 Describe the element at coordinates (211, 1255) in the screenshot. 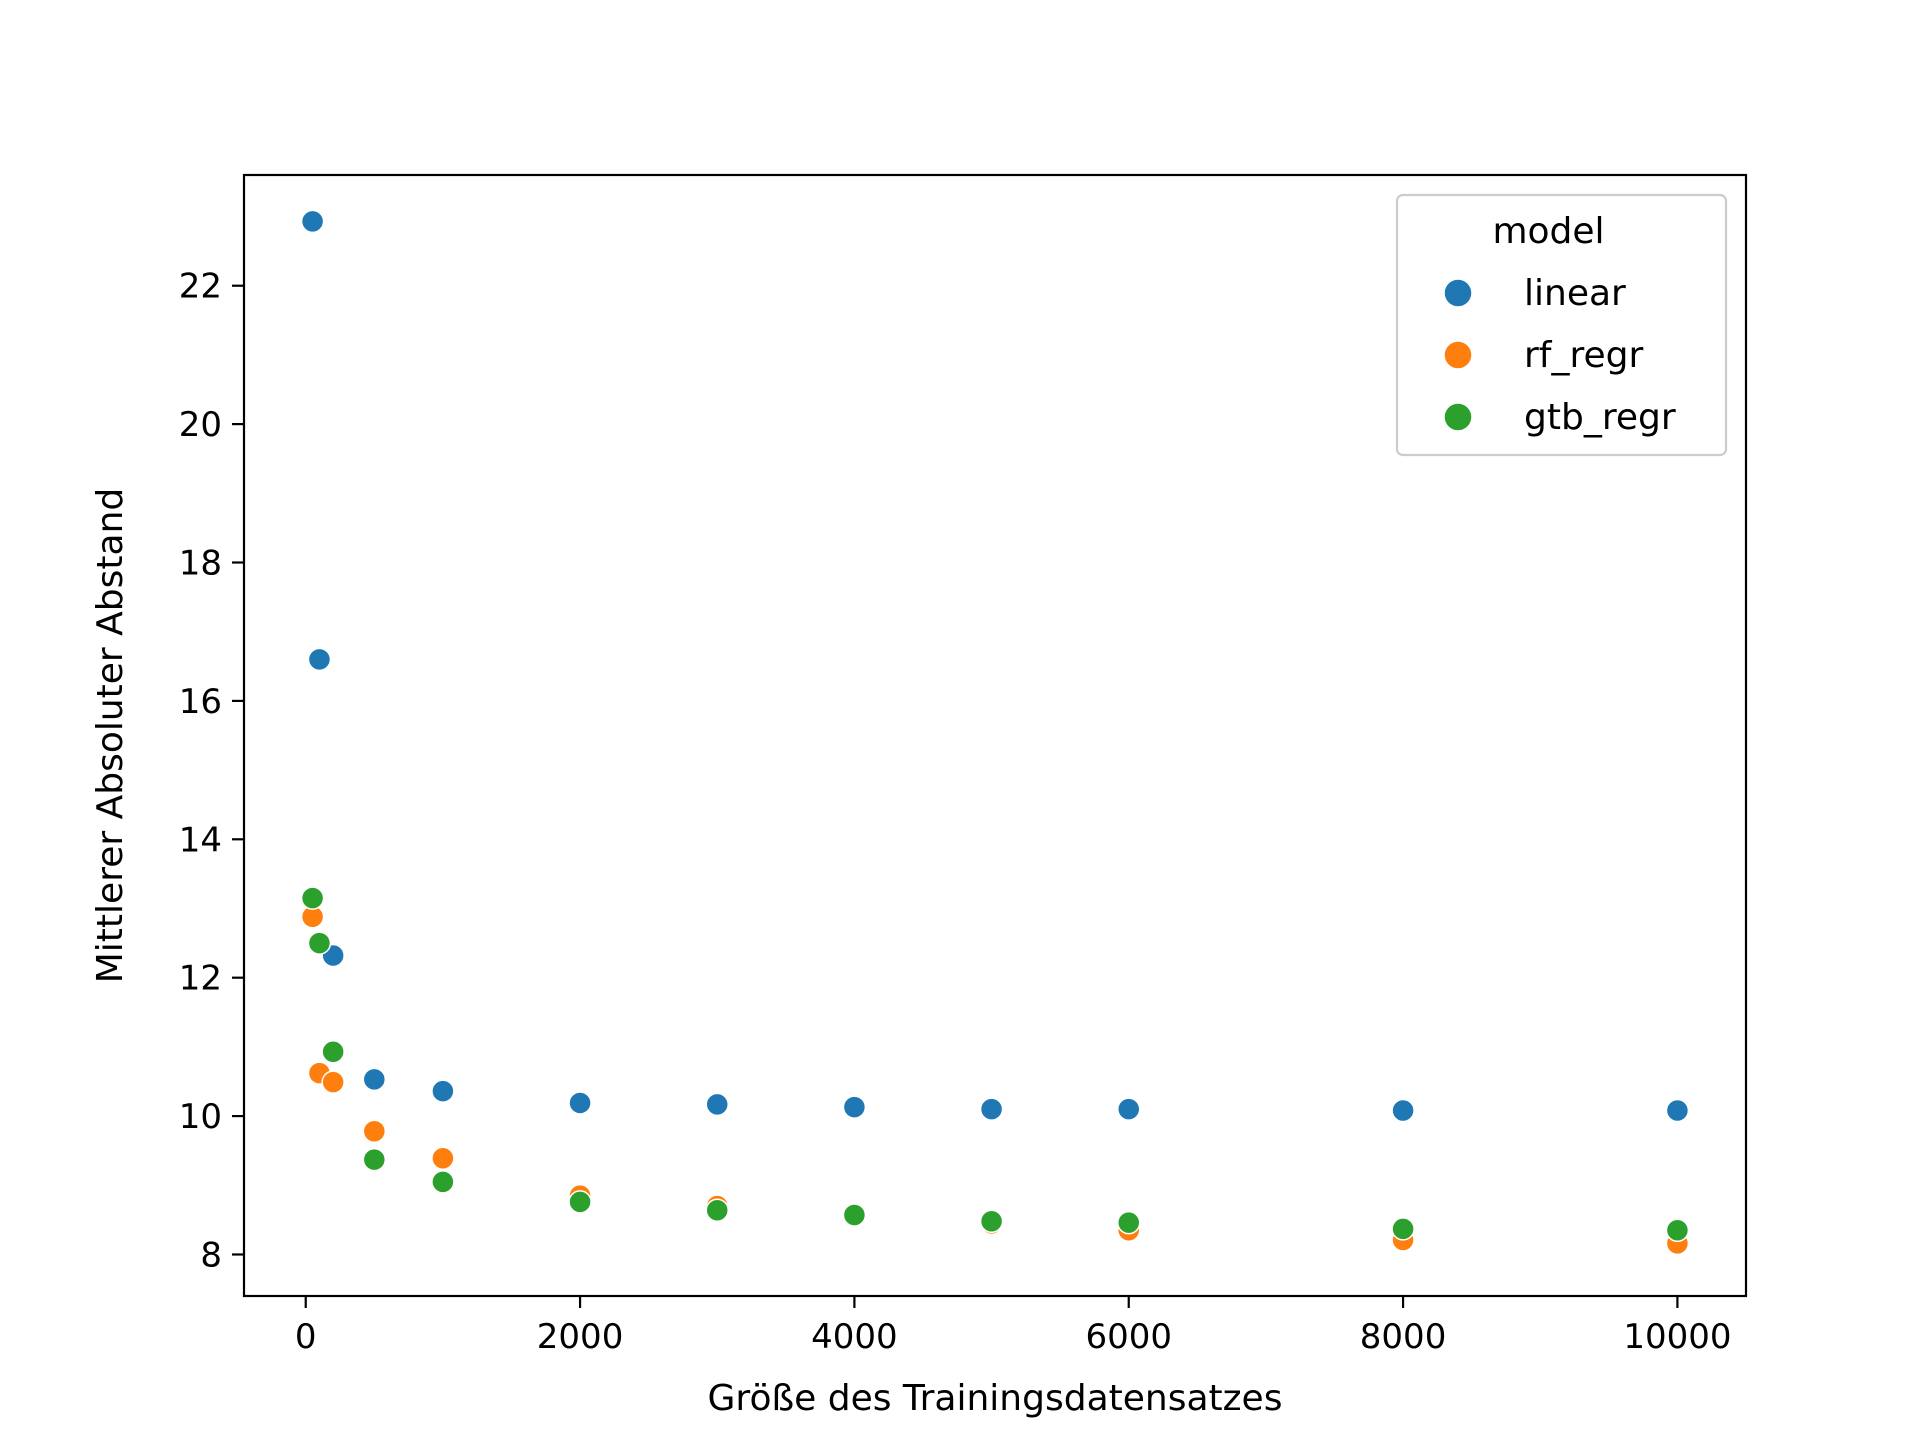

I see `y-tick-label: 8` at that location.